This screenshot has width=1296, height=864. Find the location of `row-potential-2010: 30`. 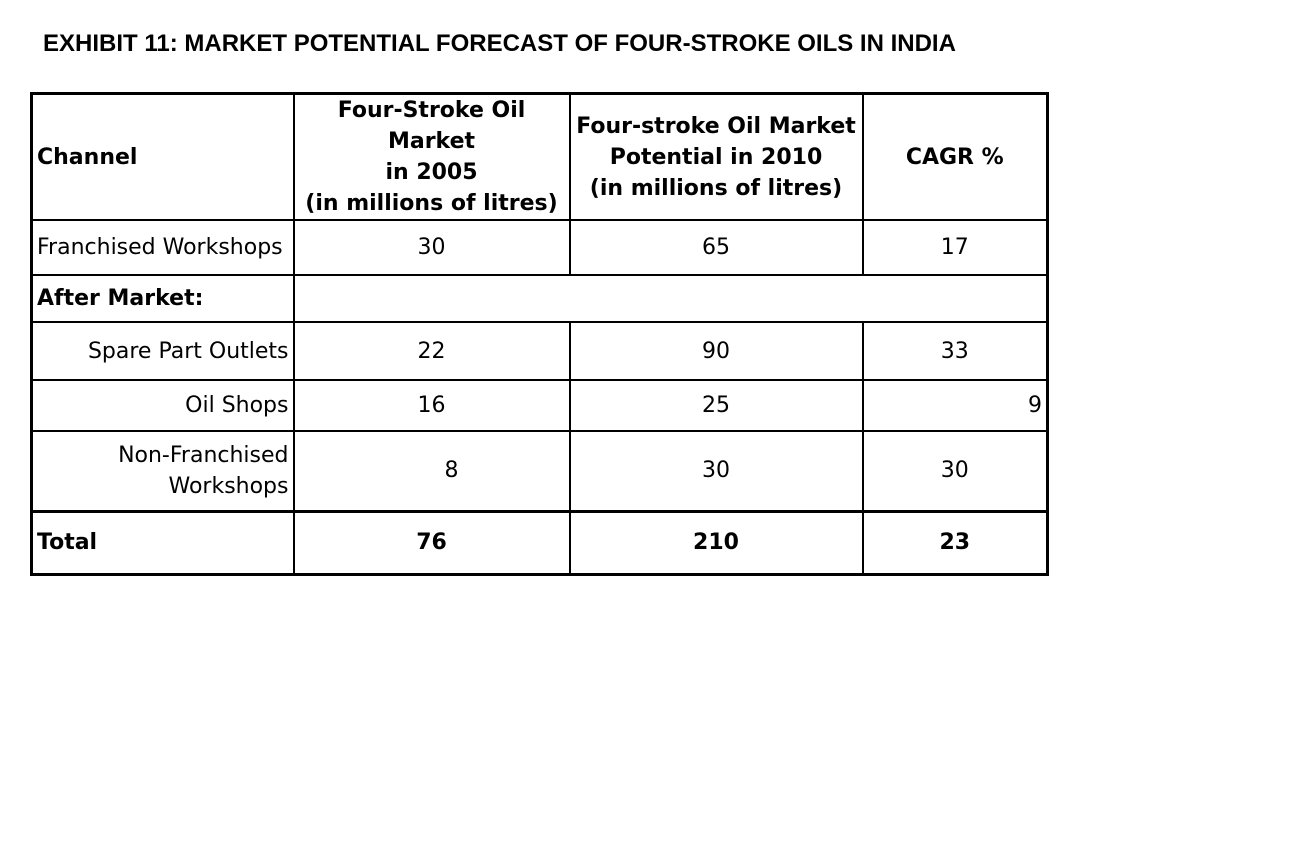

row-potential-2010: 30 is located at coordinates (716, 471).